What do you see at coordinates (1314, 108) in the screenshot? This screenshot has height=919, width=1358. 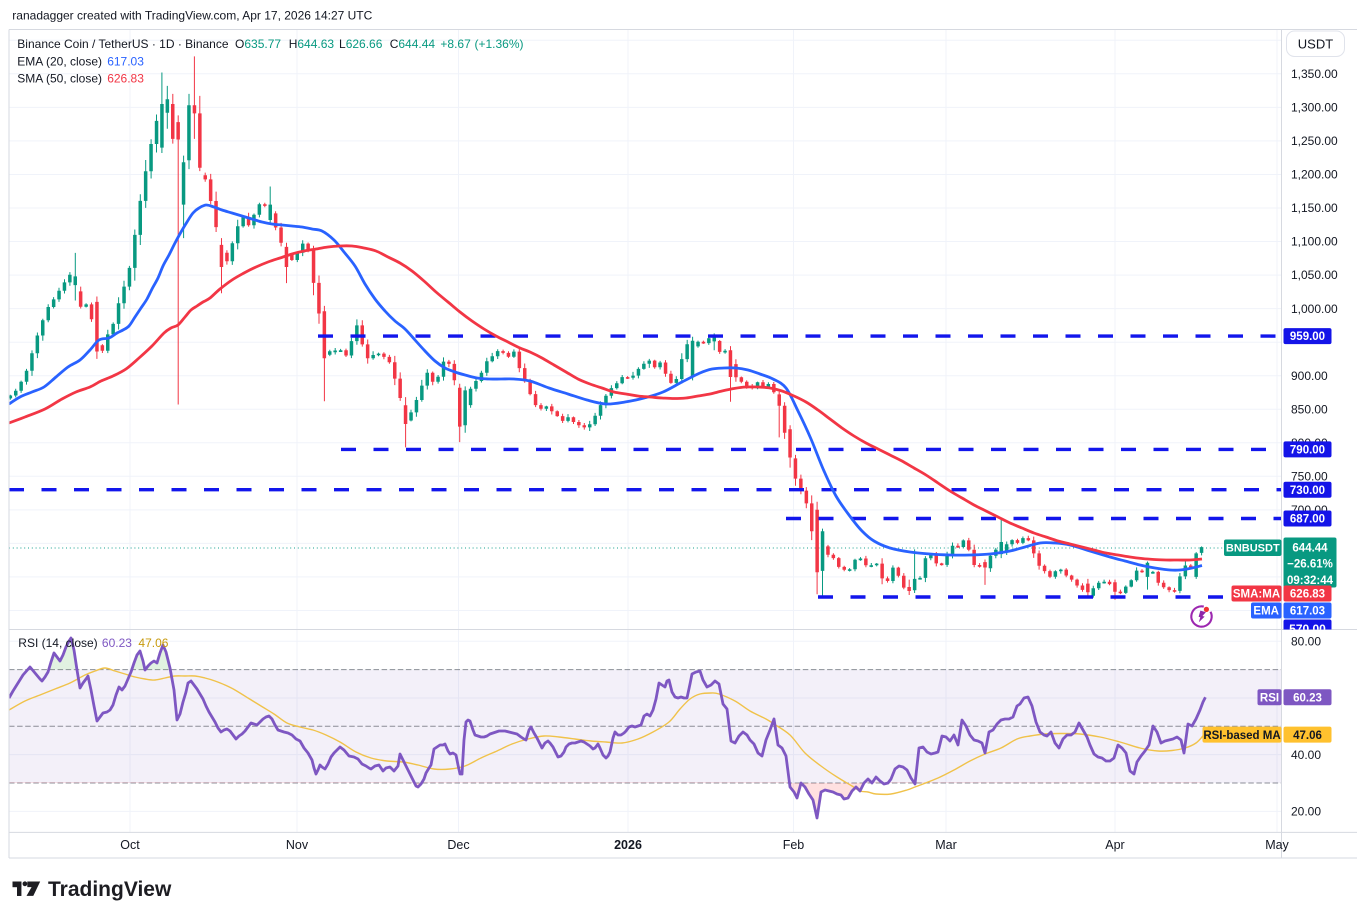 I see `svg-text: 1,300.00` at bounding box center [1314, 108].